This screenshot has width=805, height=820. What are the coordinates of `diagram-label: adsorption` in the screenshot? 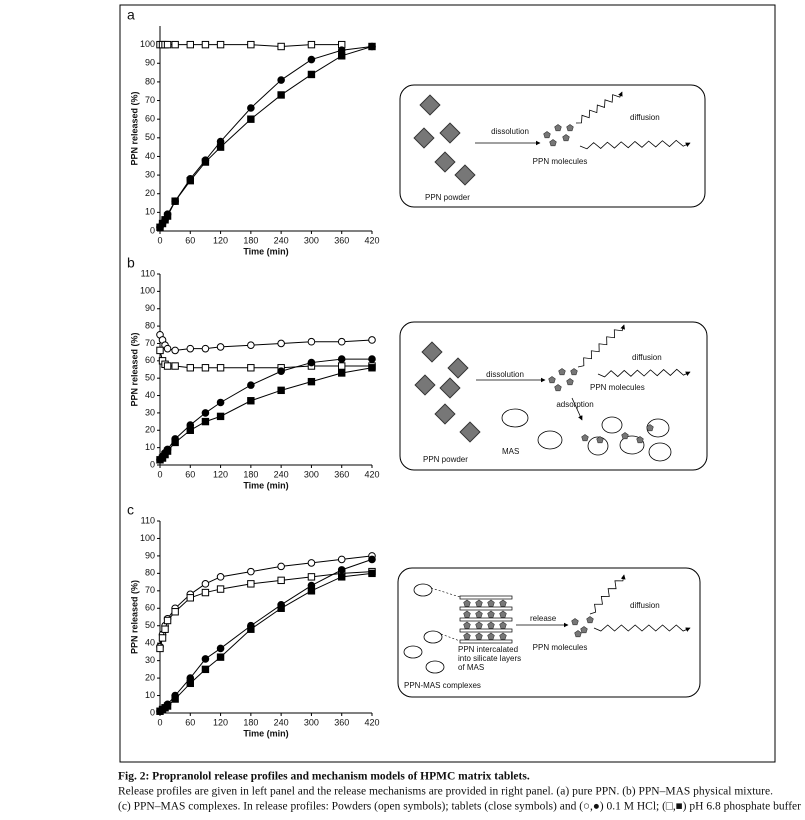 It's located at (574, 404).